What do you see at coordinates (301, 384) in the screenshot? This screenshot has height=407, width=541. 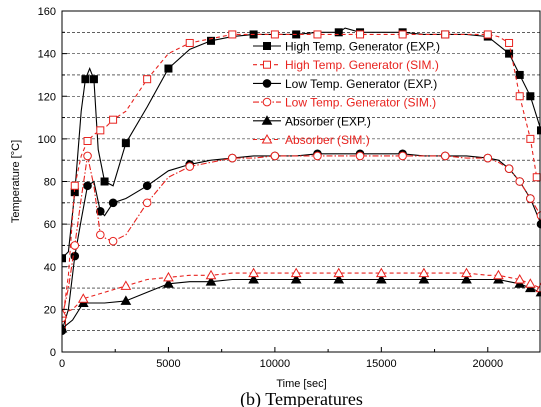 I see `x-axis-label: Time [sec]` at bounding box center [301, 384].